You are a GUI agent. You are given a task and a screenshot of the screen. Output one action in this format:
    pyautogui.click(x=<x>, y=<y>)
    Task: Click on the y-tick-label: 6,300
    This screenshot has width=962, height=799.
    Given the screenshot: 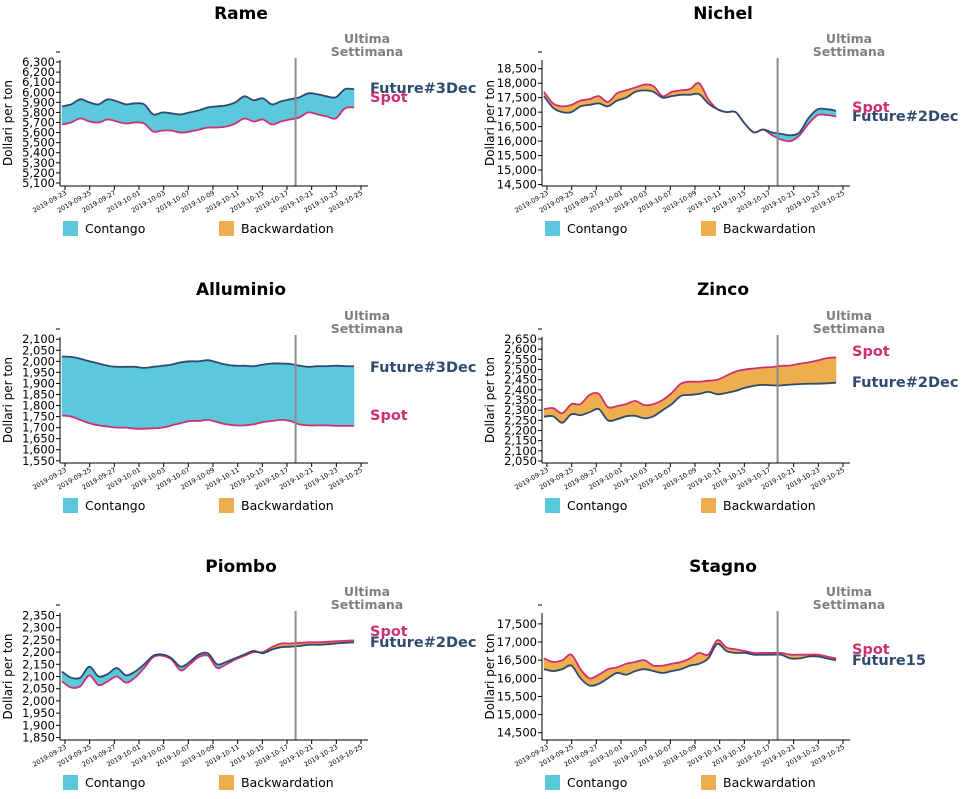 What is the action you would take?
    pyautogui.click(x=38, y=62)
    